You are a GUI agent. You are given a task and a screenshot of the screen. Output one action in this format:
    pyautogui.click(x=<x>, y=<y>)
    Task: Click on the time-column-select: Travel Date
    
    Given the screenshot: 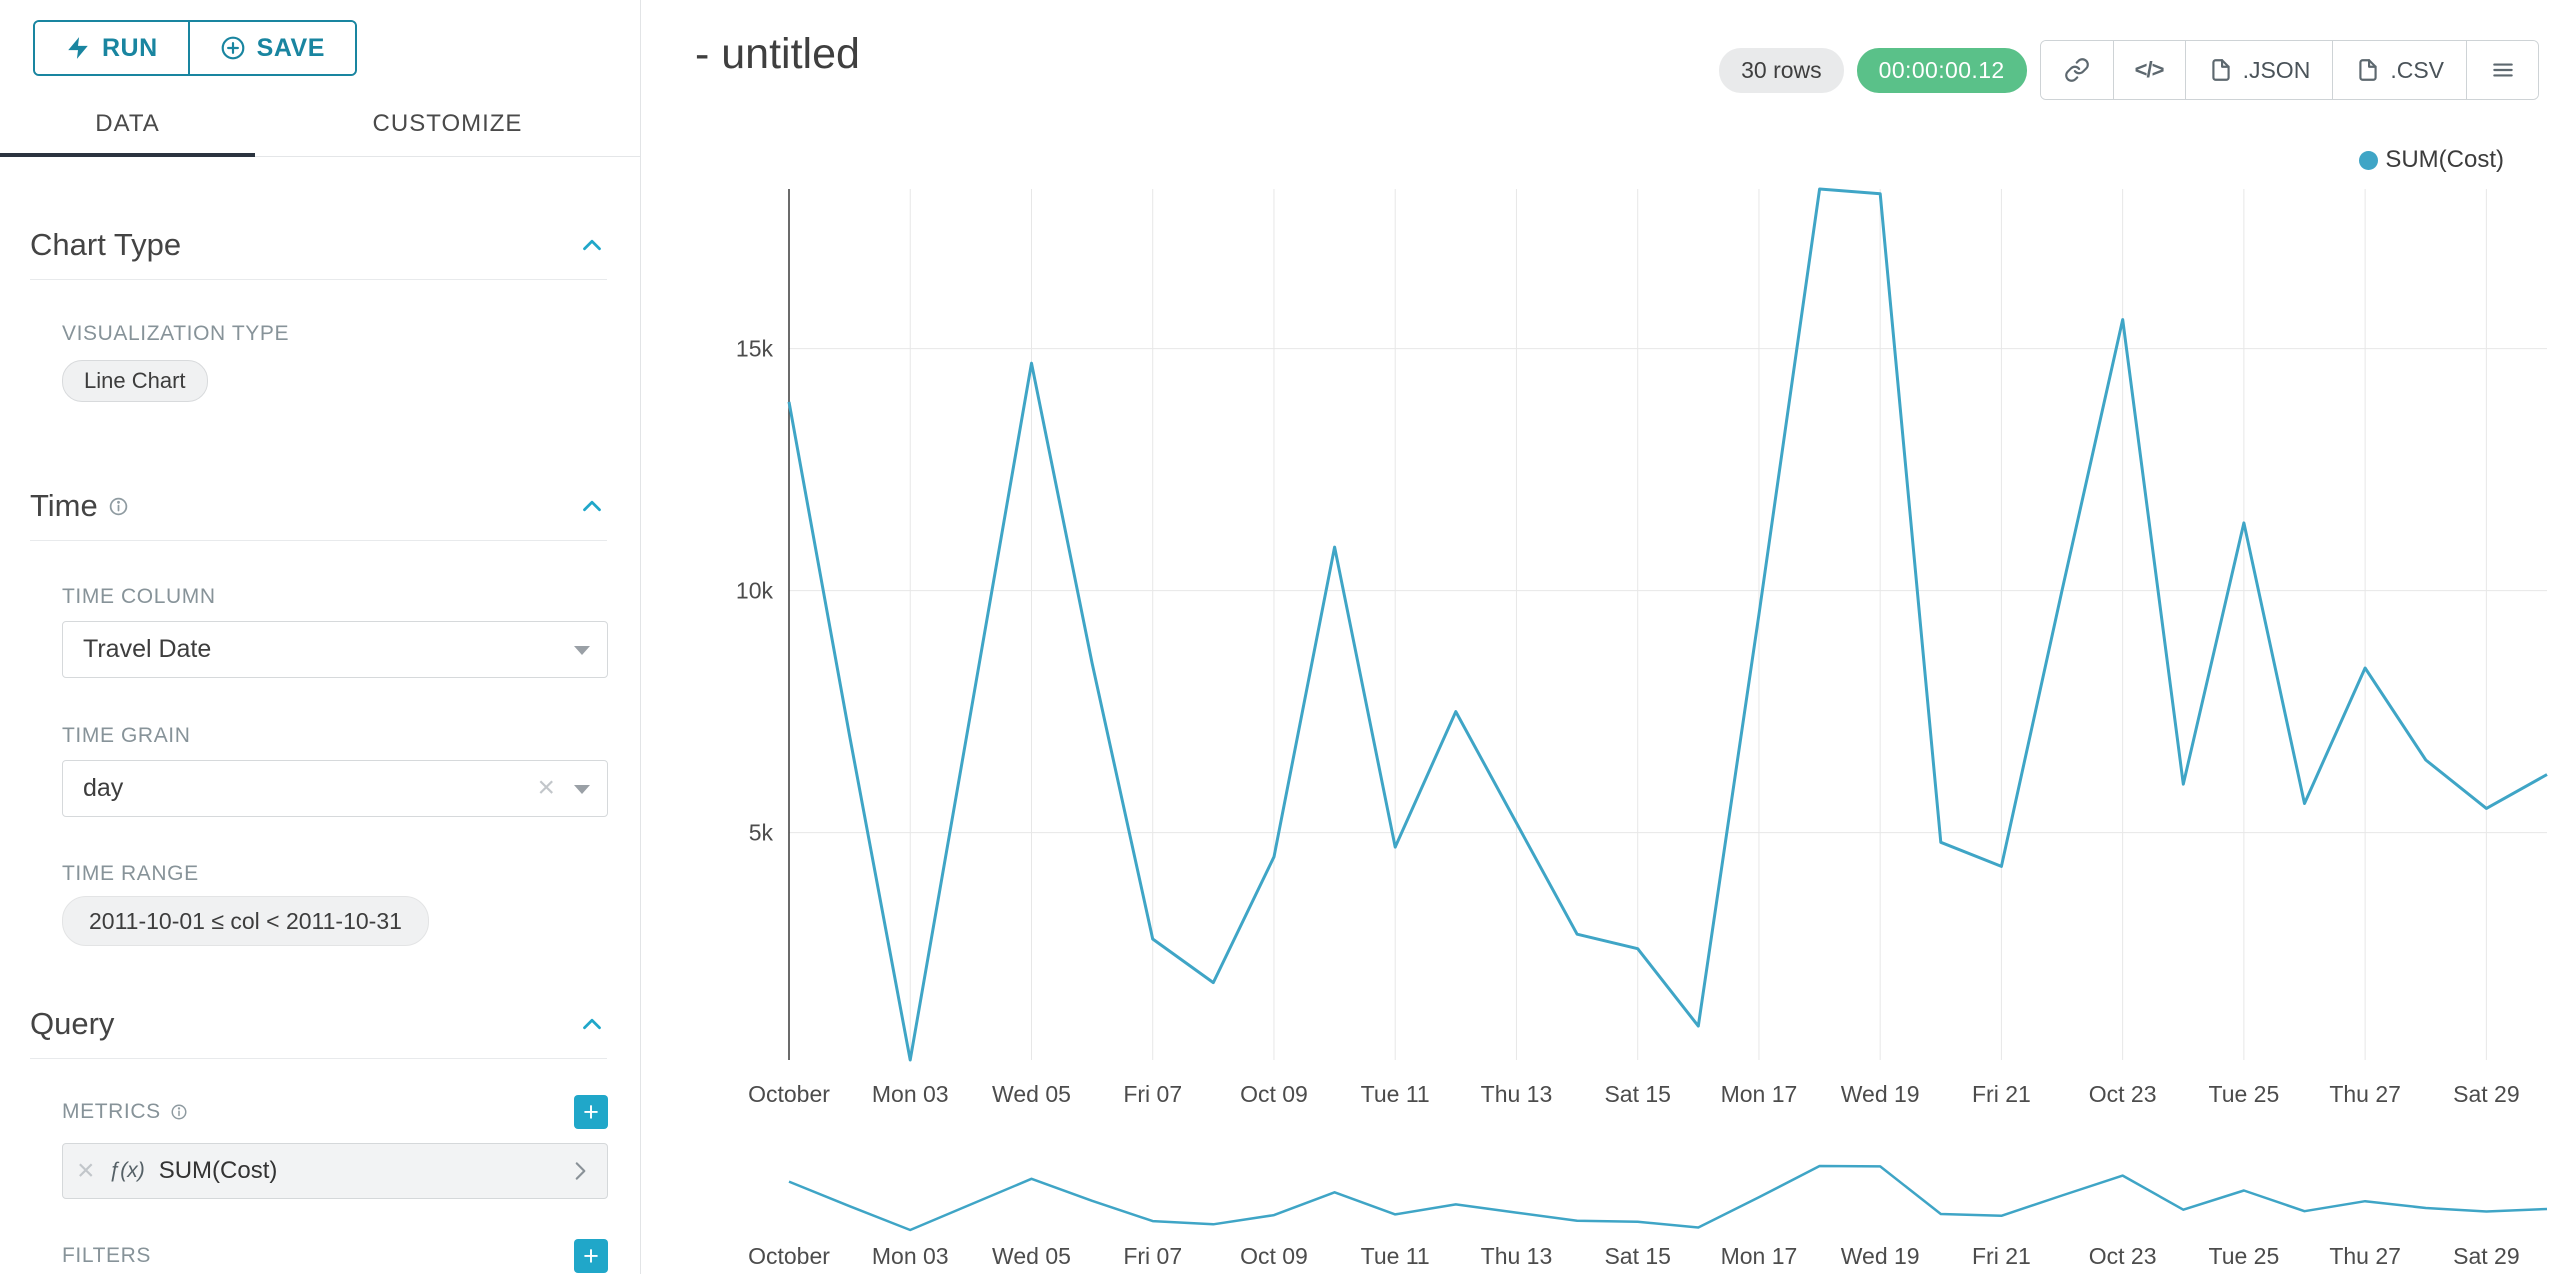 What is the action you would take?
    pyautogui.click(x=335, y=649)
    